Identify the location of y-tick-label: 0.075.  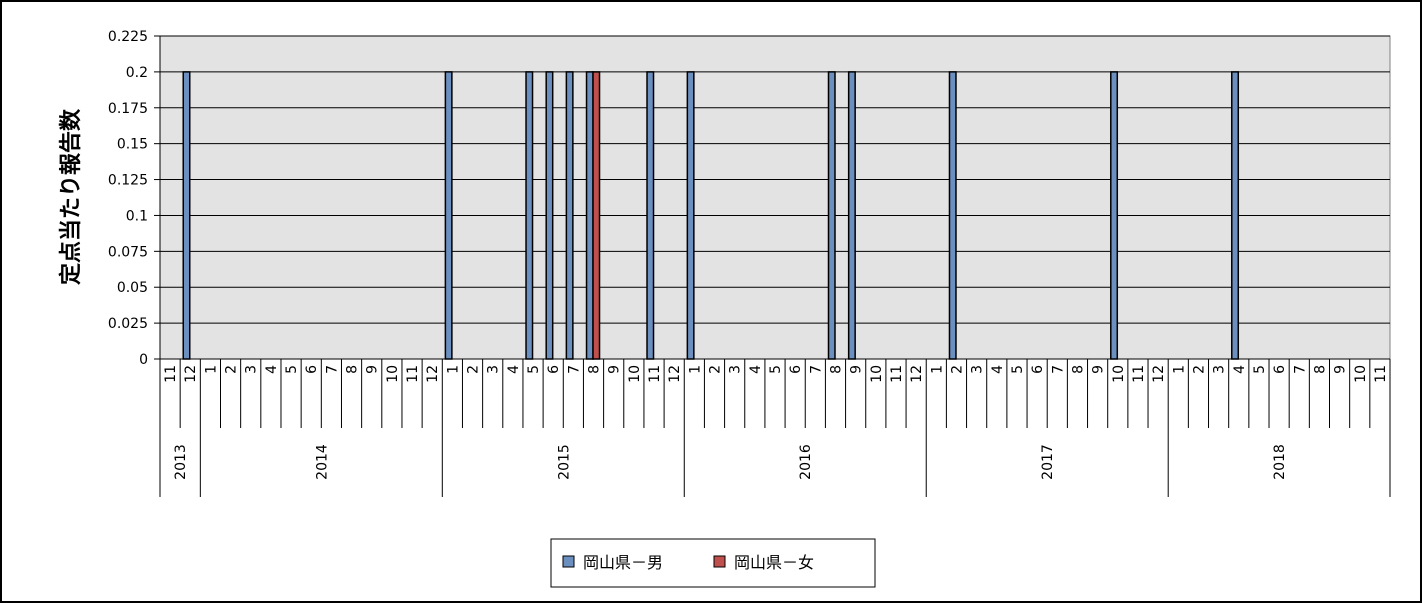
(128, 252).